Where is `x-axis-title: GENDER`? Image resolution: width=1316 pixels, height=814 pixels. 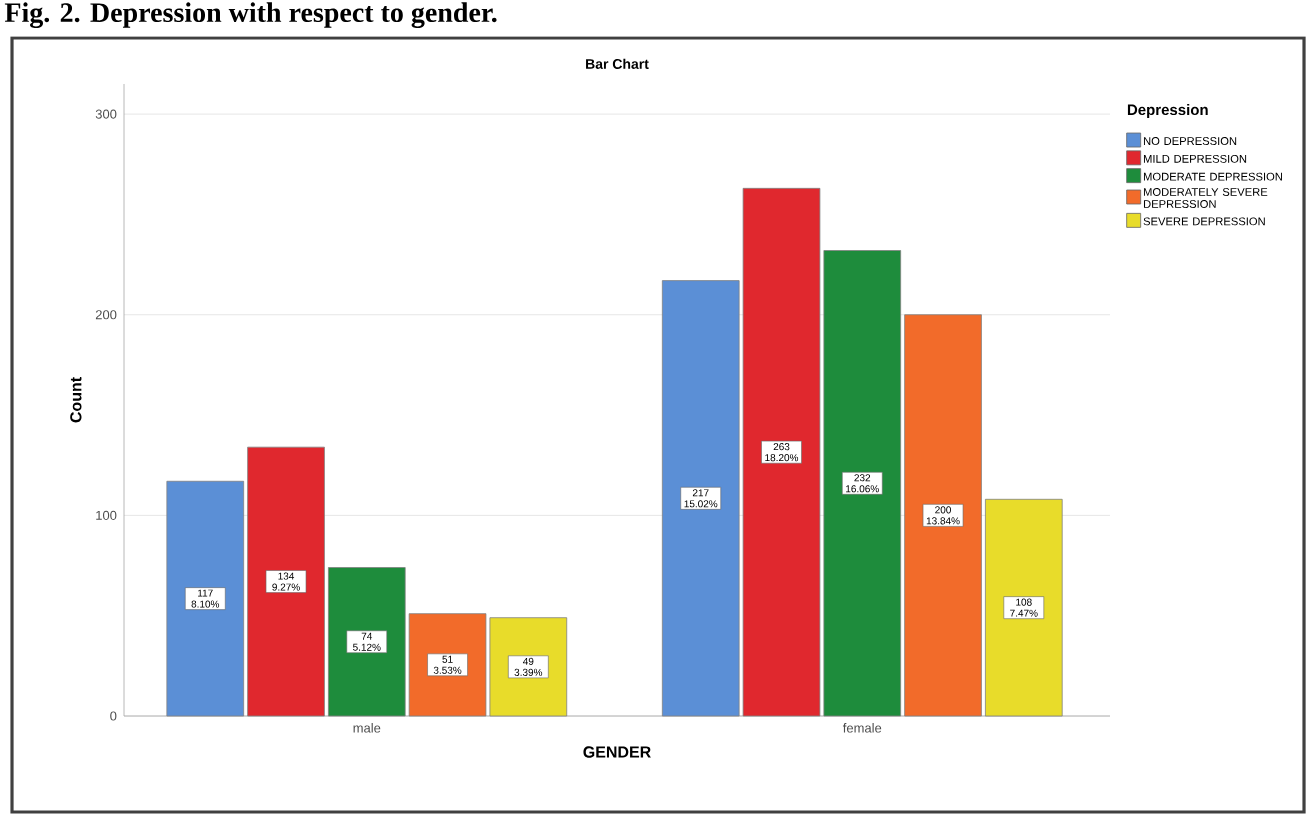
x-axis-title: GENDER is located at coordinates (617, 752).